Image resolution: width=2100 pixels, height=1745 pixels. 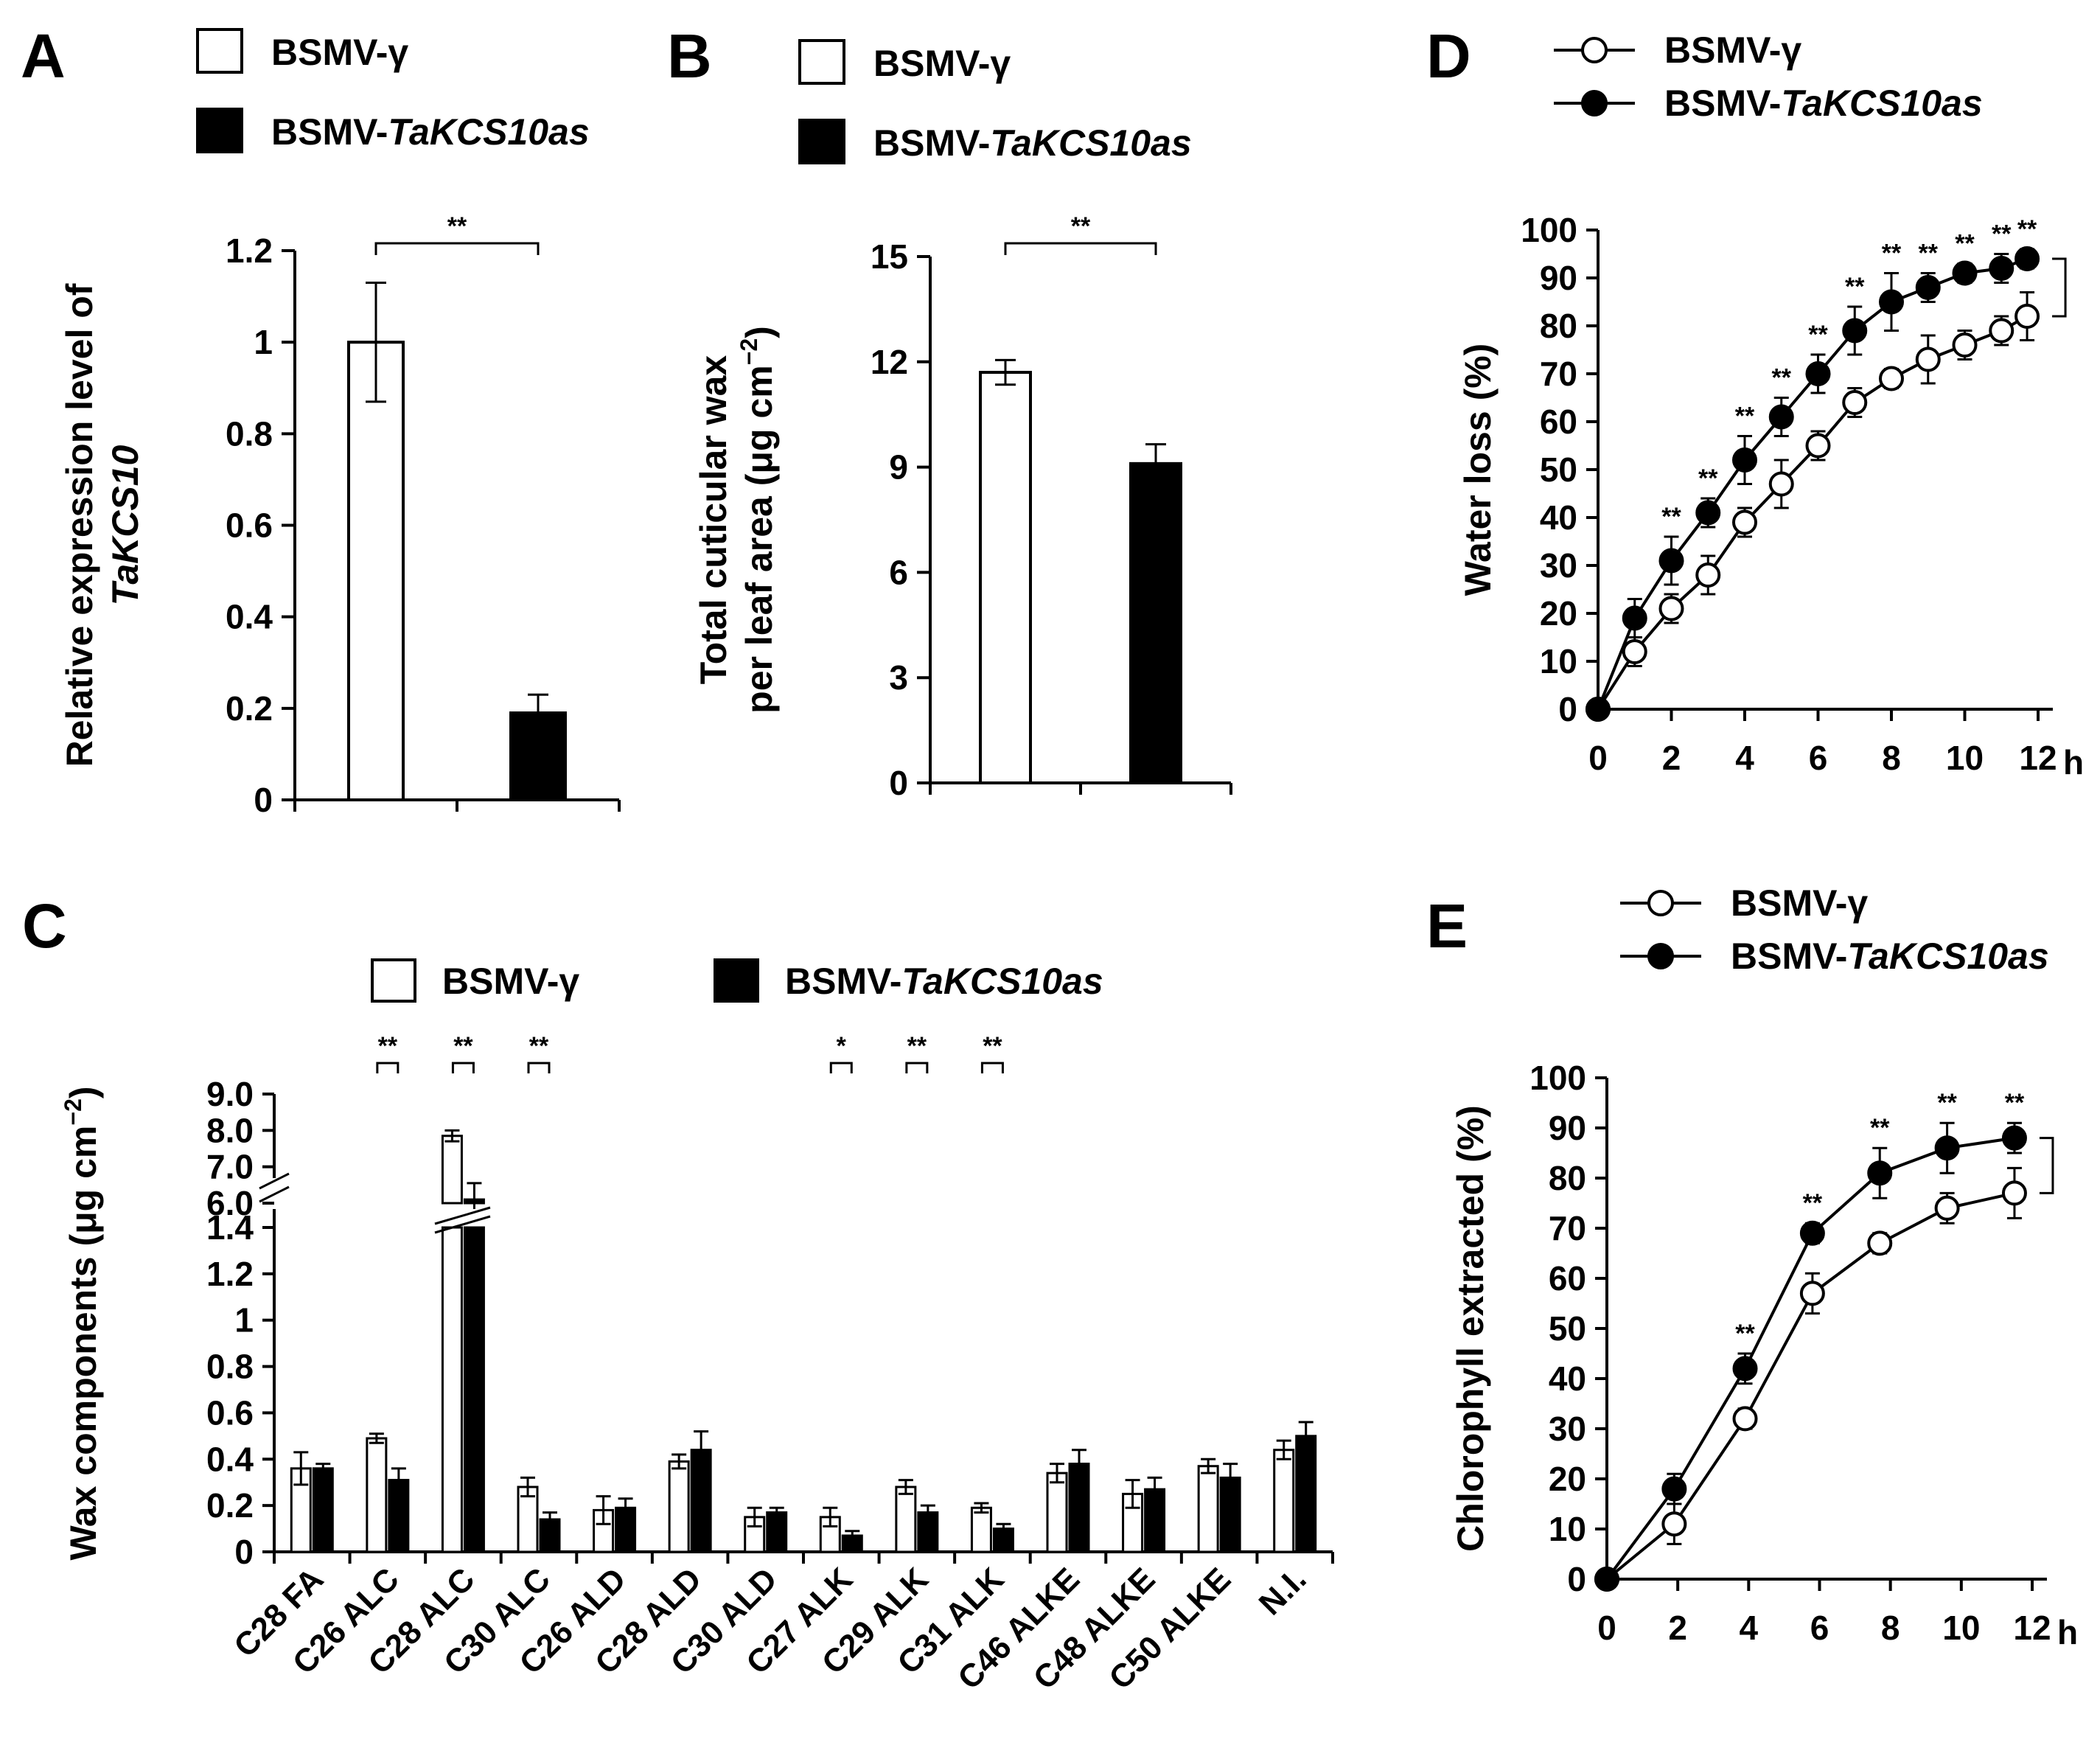 What do you see at coordinates (1478, 470) in the screenshot?
I see `y-axis-label: Water loss (%)` at bounding box center [1478, 470].